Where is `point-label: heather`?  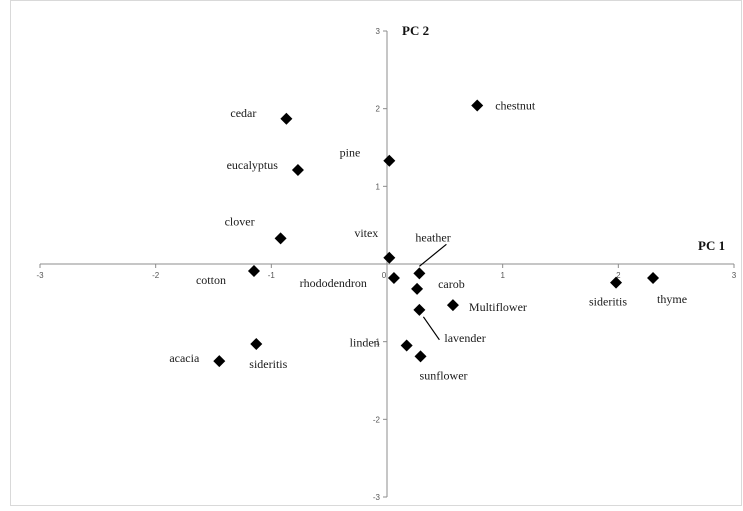
point-label: heather is located at coordinates (432, 237).